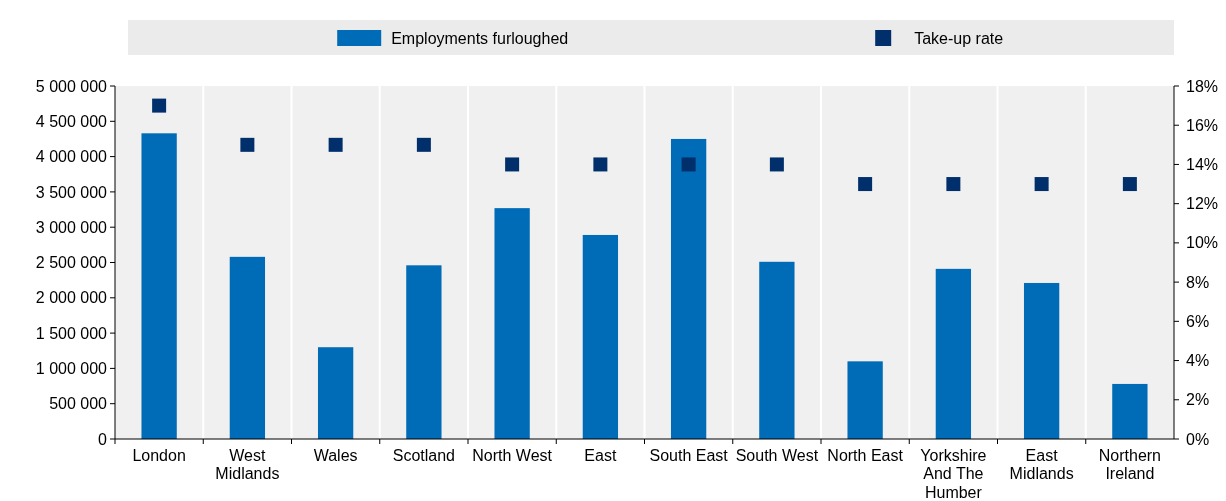 The height and width of the screenshot is (501, 1226). Describe the element at coordinates (1198, 282) in the screenshot. I see `y2-tick-label: 8%` at that location.